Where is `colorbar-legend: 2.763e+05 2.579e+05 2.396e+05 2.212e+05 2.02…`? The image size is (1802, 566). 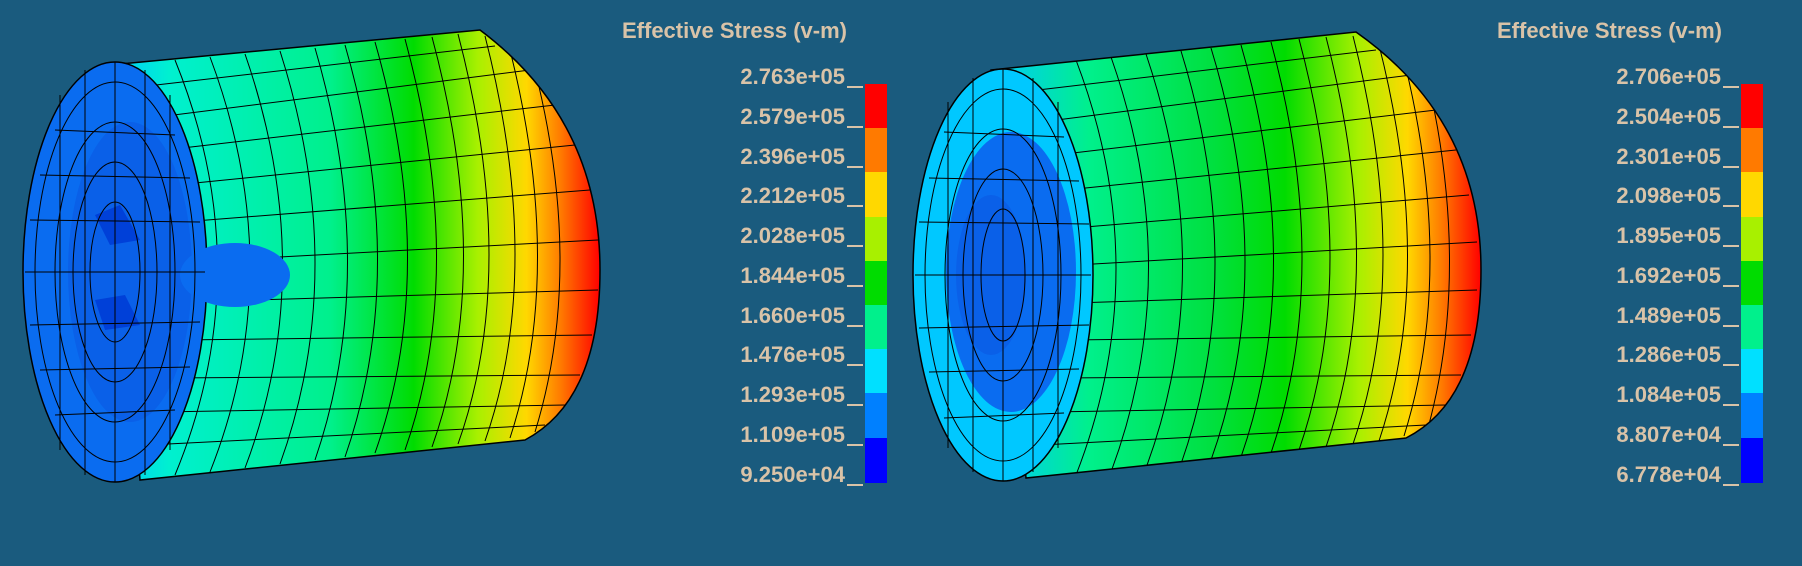 colorbar-legend: 2.763e+05 2.579e+05 2.396e+05 2.212e+05 2.02… is located at coordinates (813, 275).